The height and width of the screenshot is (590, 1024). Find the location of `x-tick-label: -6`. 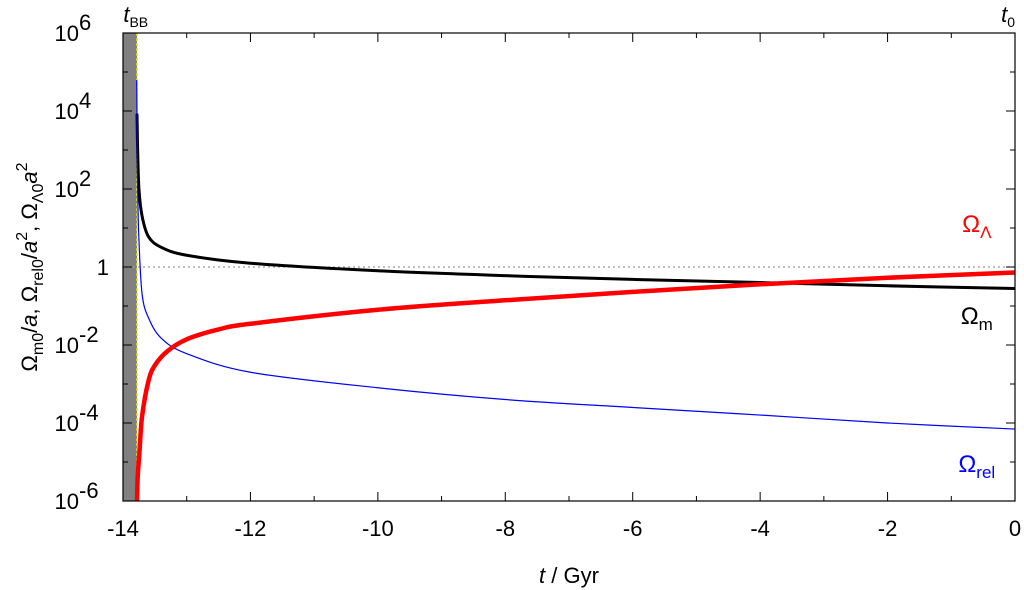

x-tick-label: -6 is located at coordinates (633, 528).